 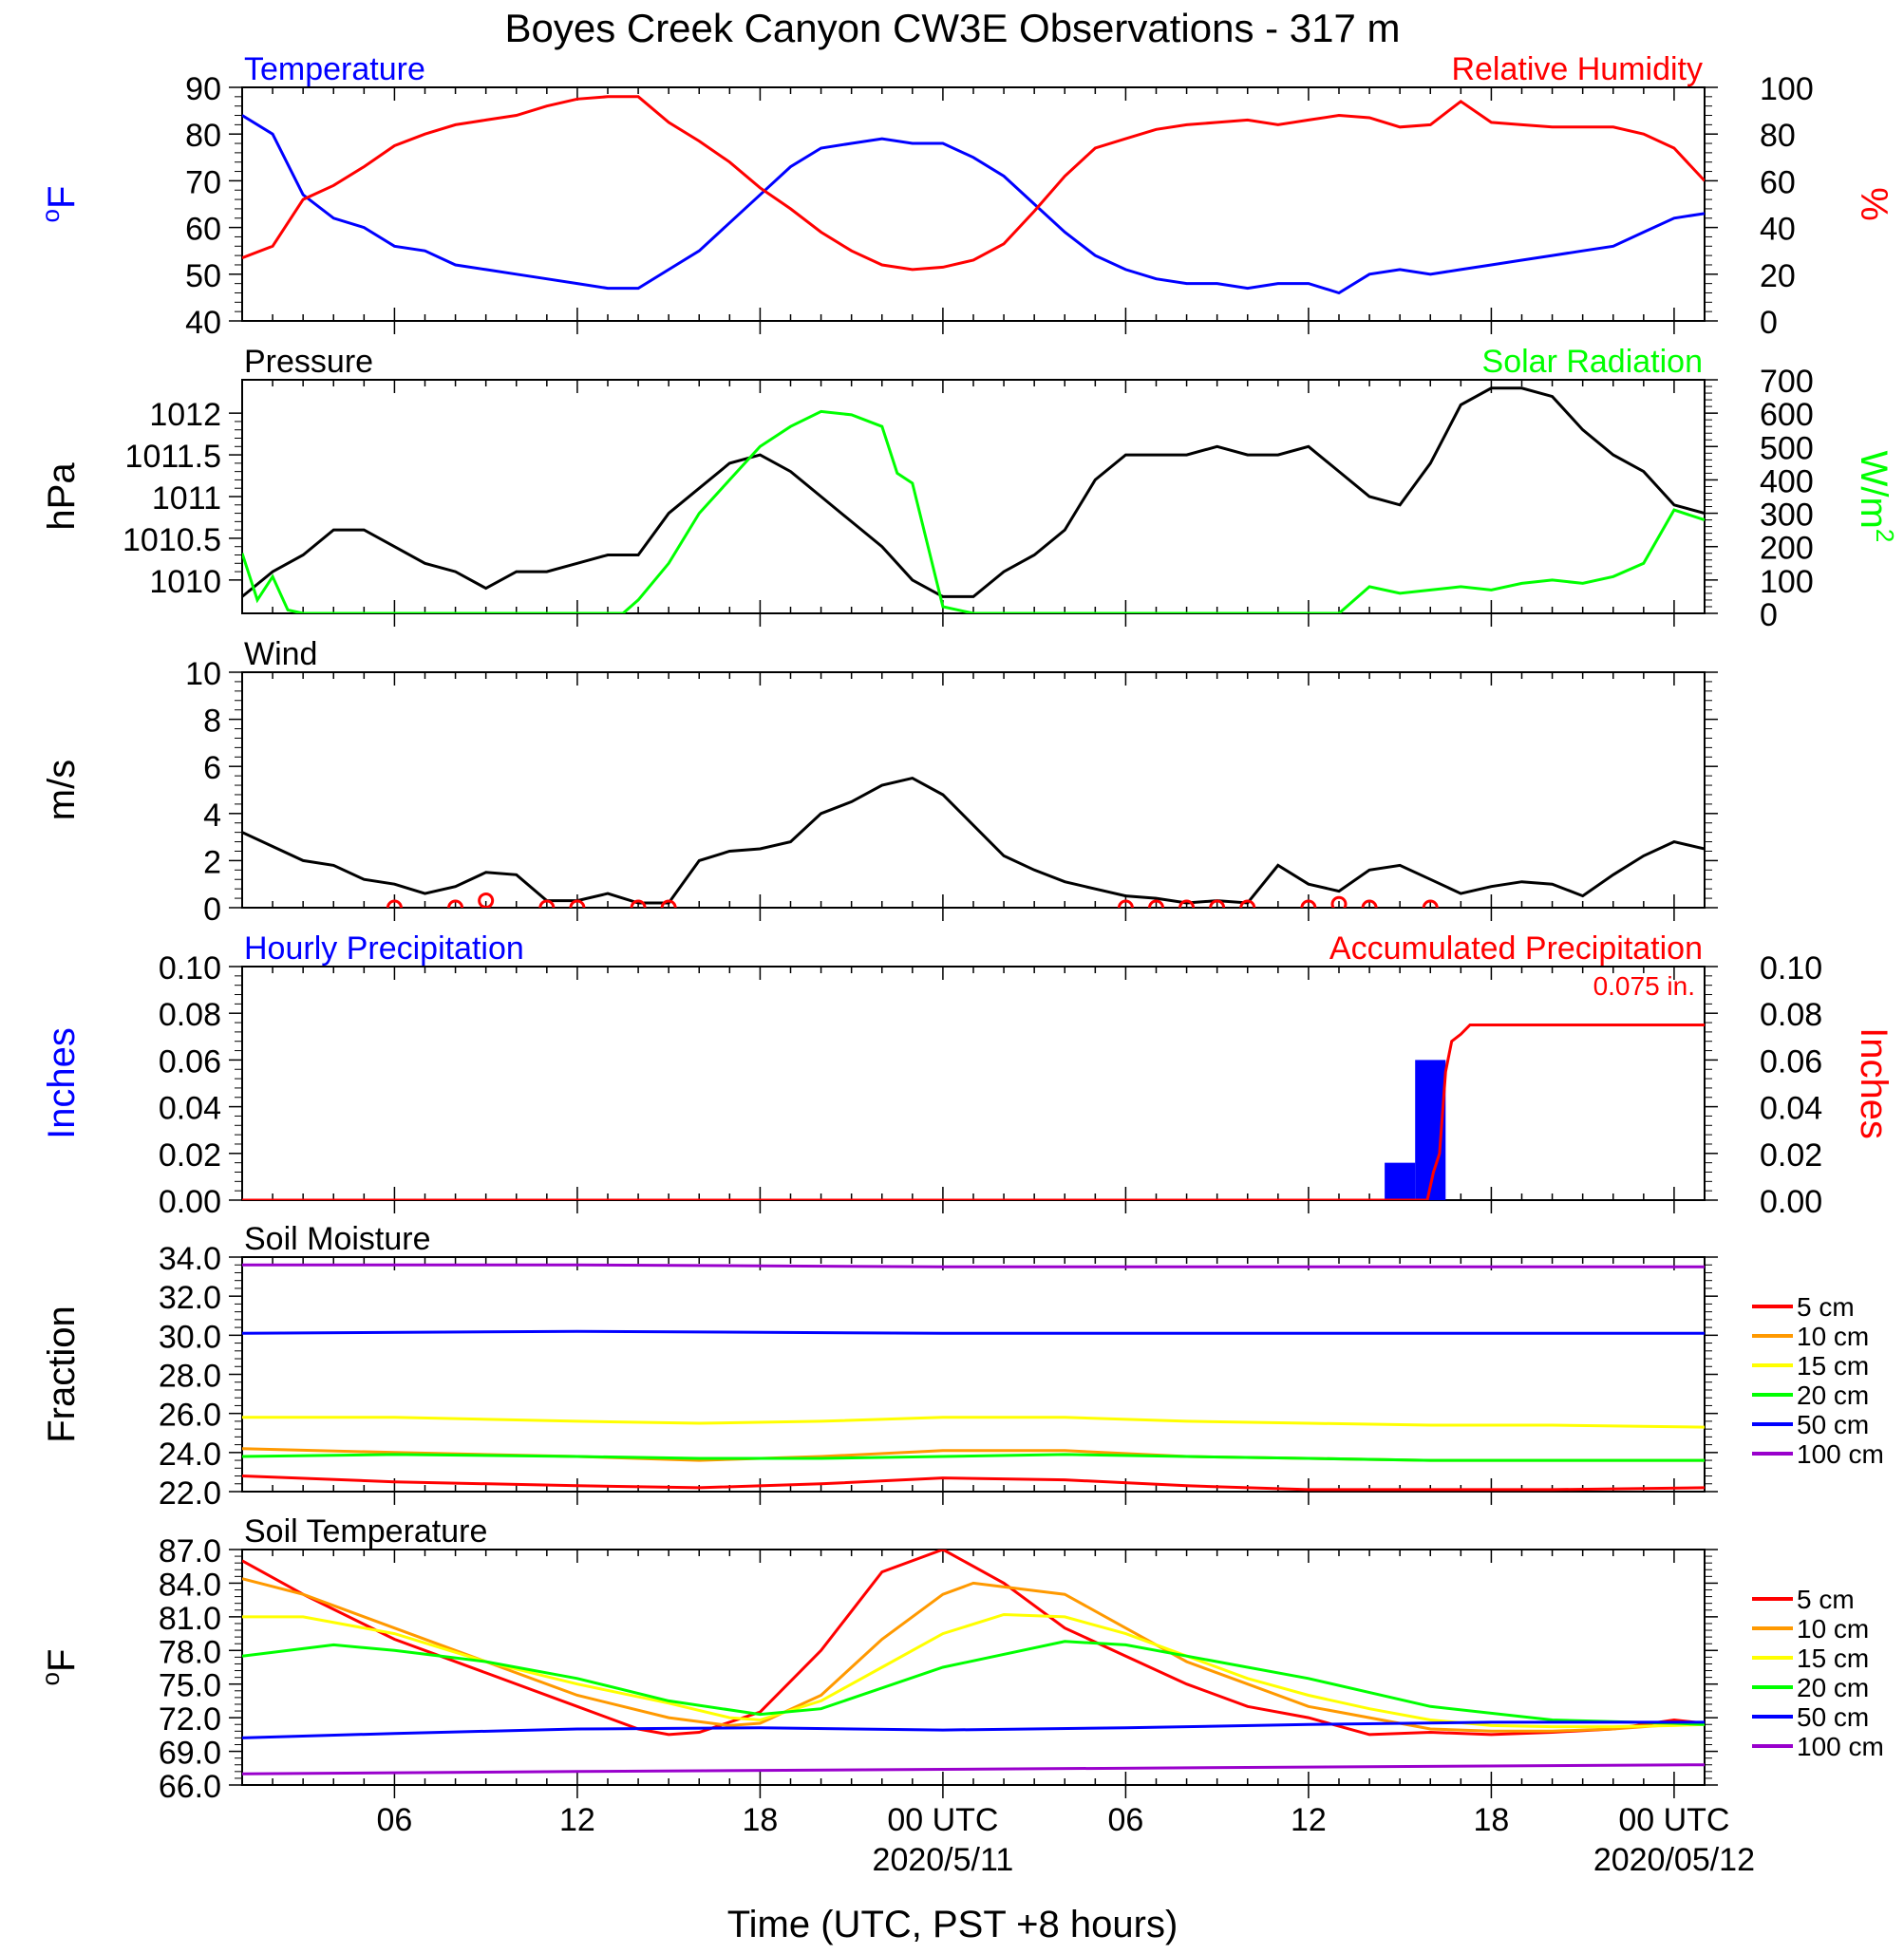 What do you see at coordinates (190, 1015) in the screenshot?
I see `y-tick-label: 0.08` at bounding box center [190, 1015].